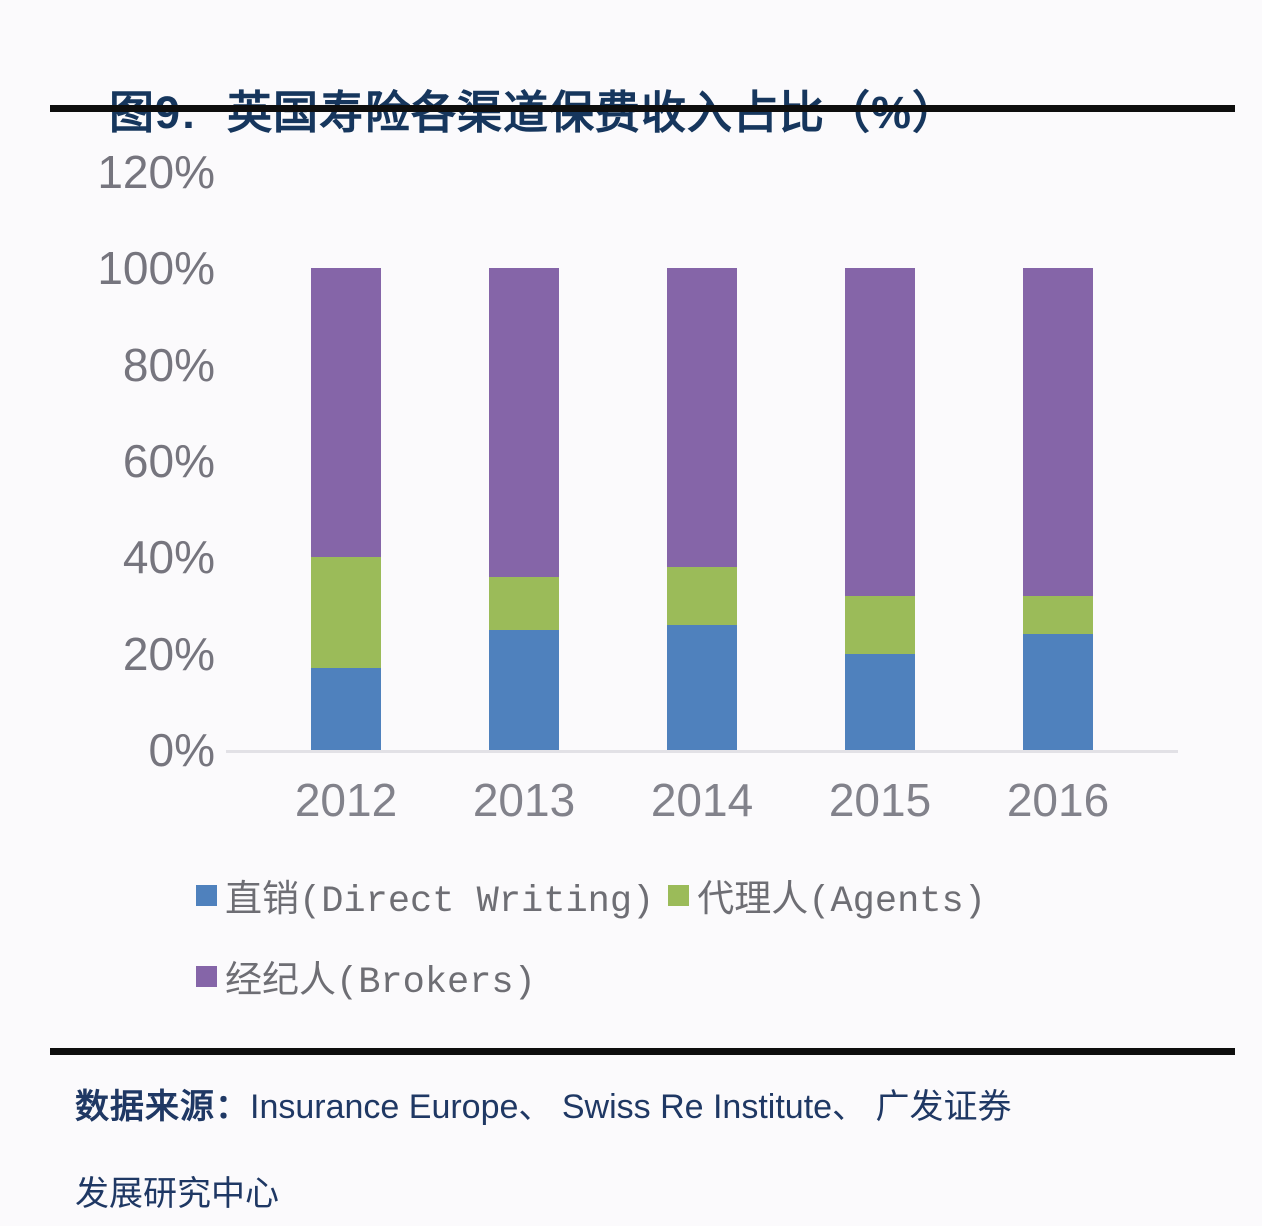 The height and width of the screenshot is (1226, 1262). I want to click on legend-item: 经纪人(Brokers), so click(366, 976).